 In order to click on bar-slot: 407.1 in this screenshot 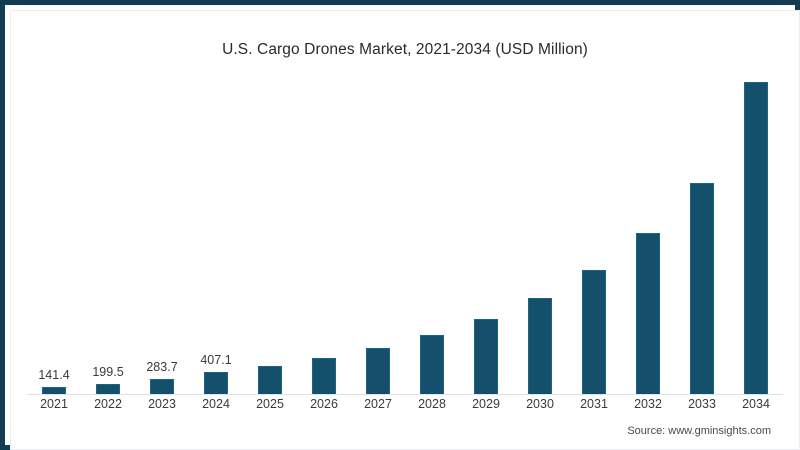, I will do `click(216, 235)`.